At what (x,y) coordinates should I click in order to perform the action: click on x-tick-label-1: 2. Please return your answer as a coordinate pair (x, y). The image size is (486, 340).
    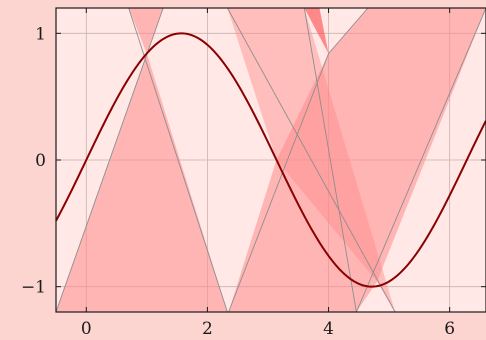
    Looking at the image, I should click on (207, 329).